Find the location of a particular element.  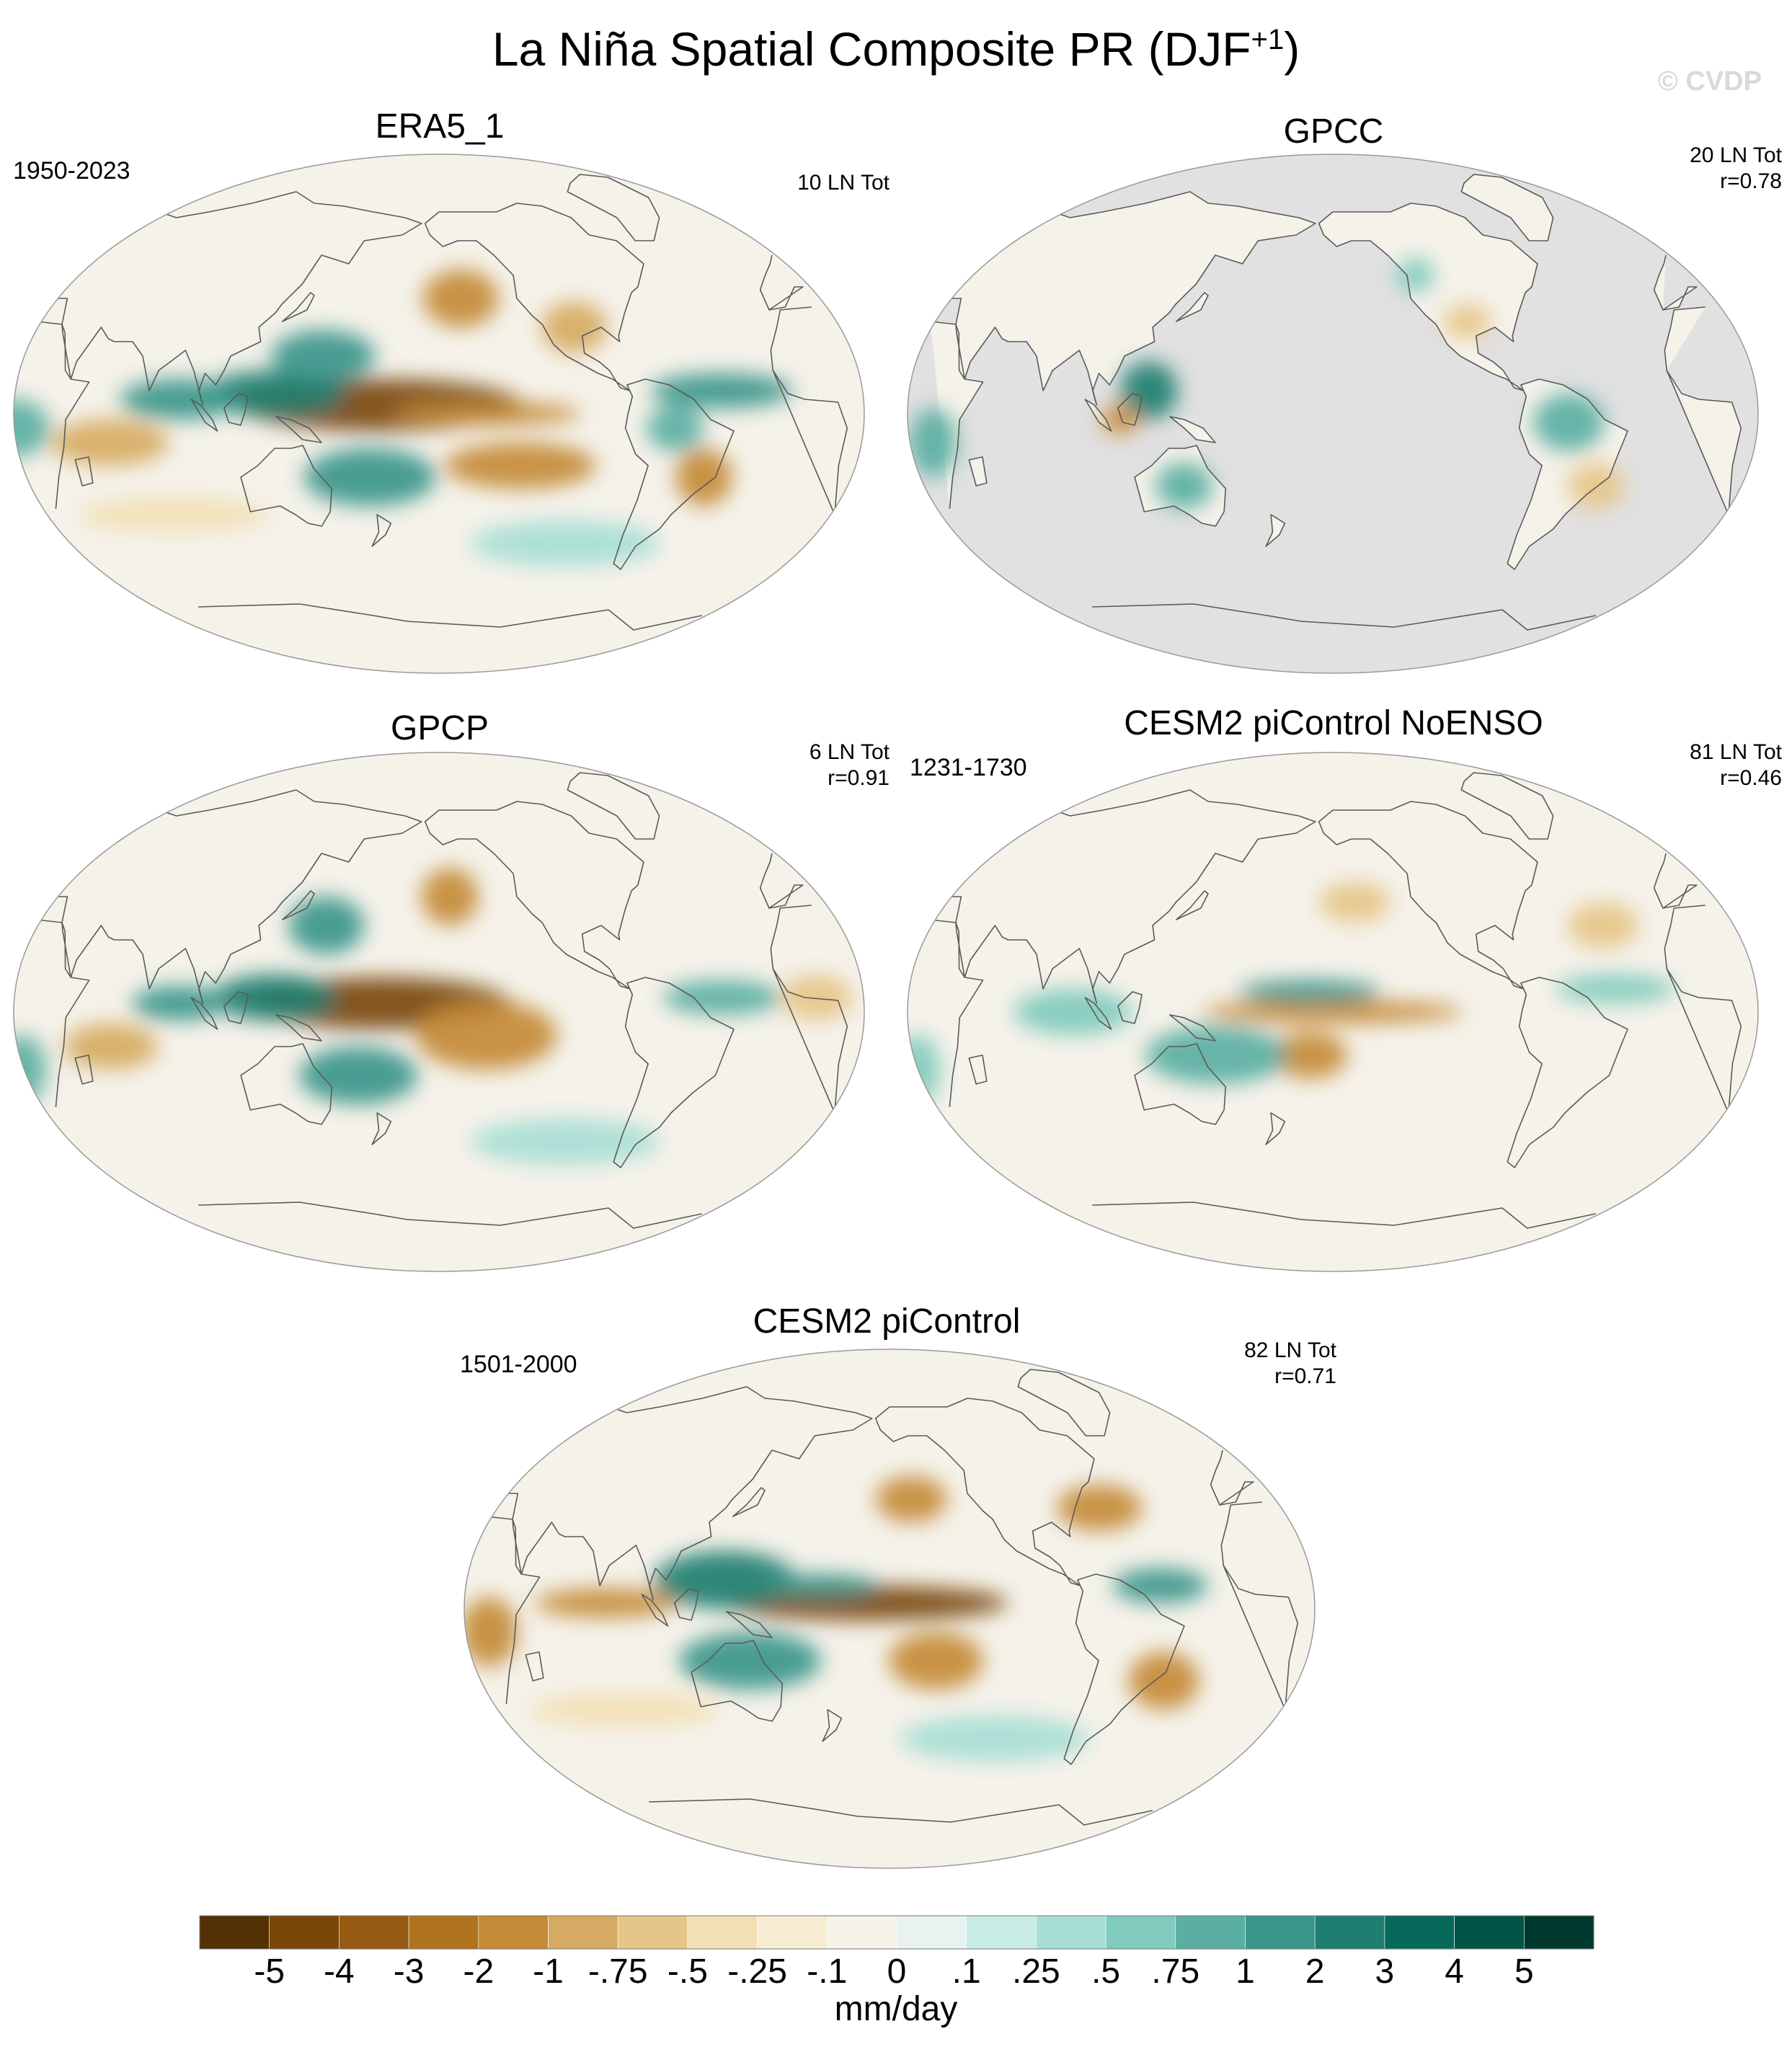

panel-title-gpcc: GPCC is located at coordinates (1334, 131).